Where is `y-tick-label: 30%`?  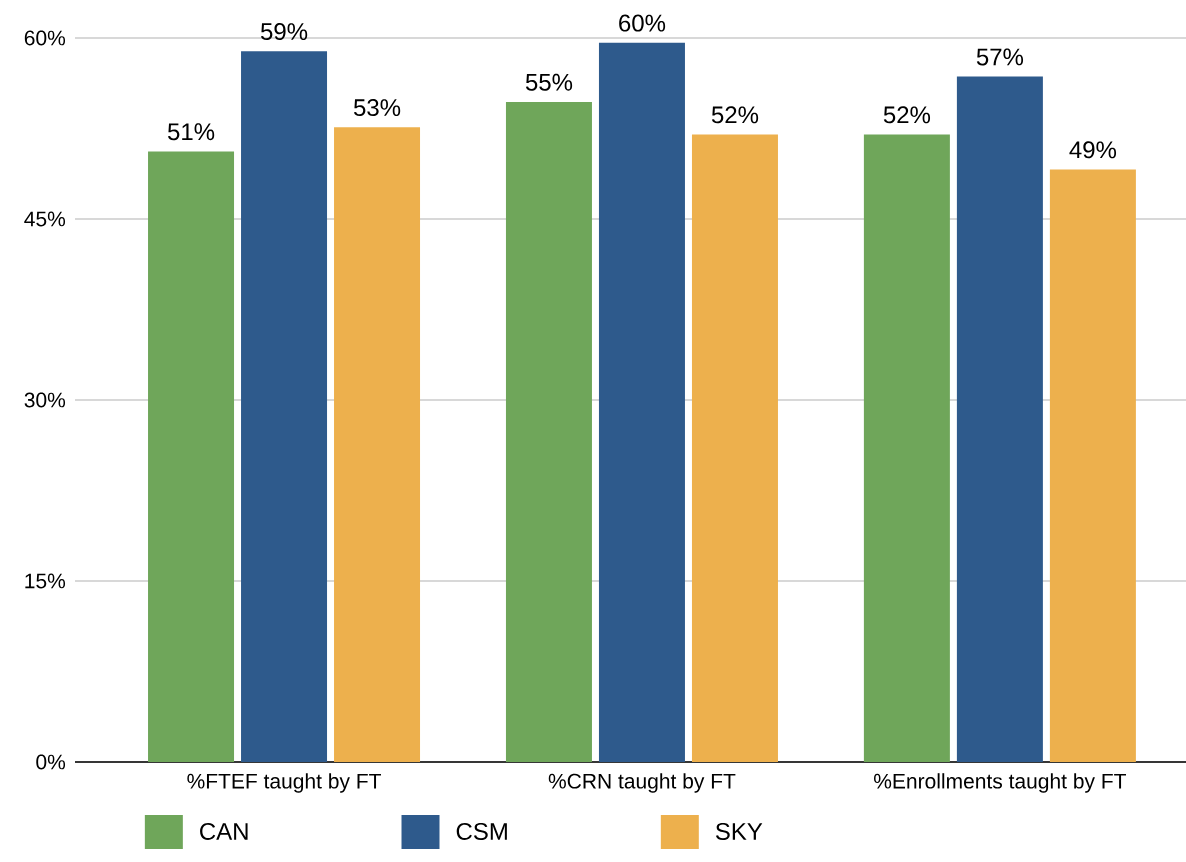 y-tick-label: 30% is located at coordinates (45, 400).